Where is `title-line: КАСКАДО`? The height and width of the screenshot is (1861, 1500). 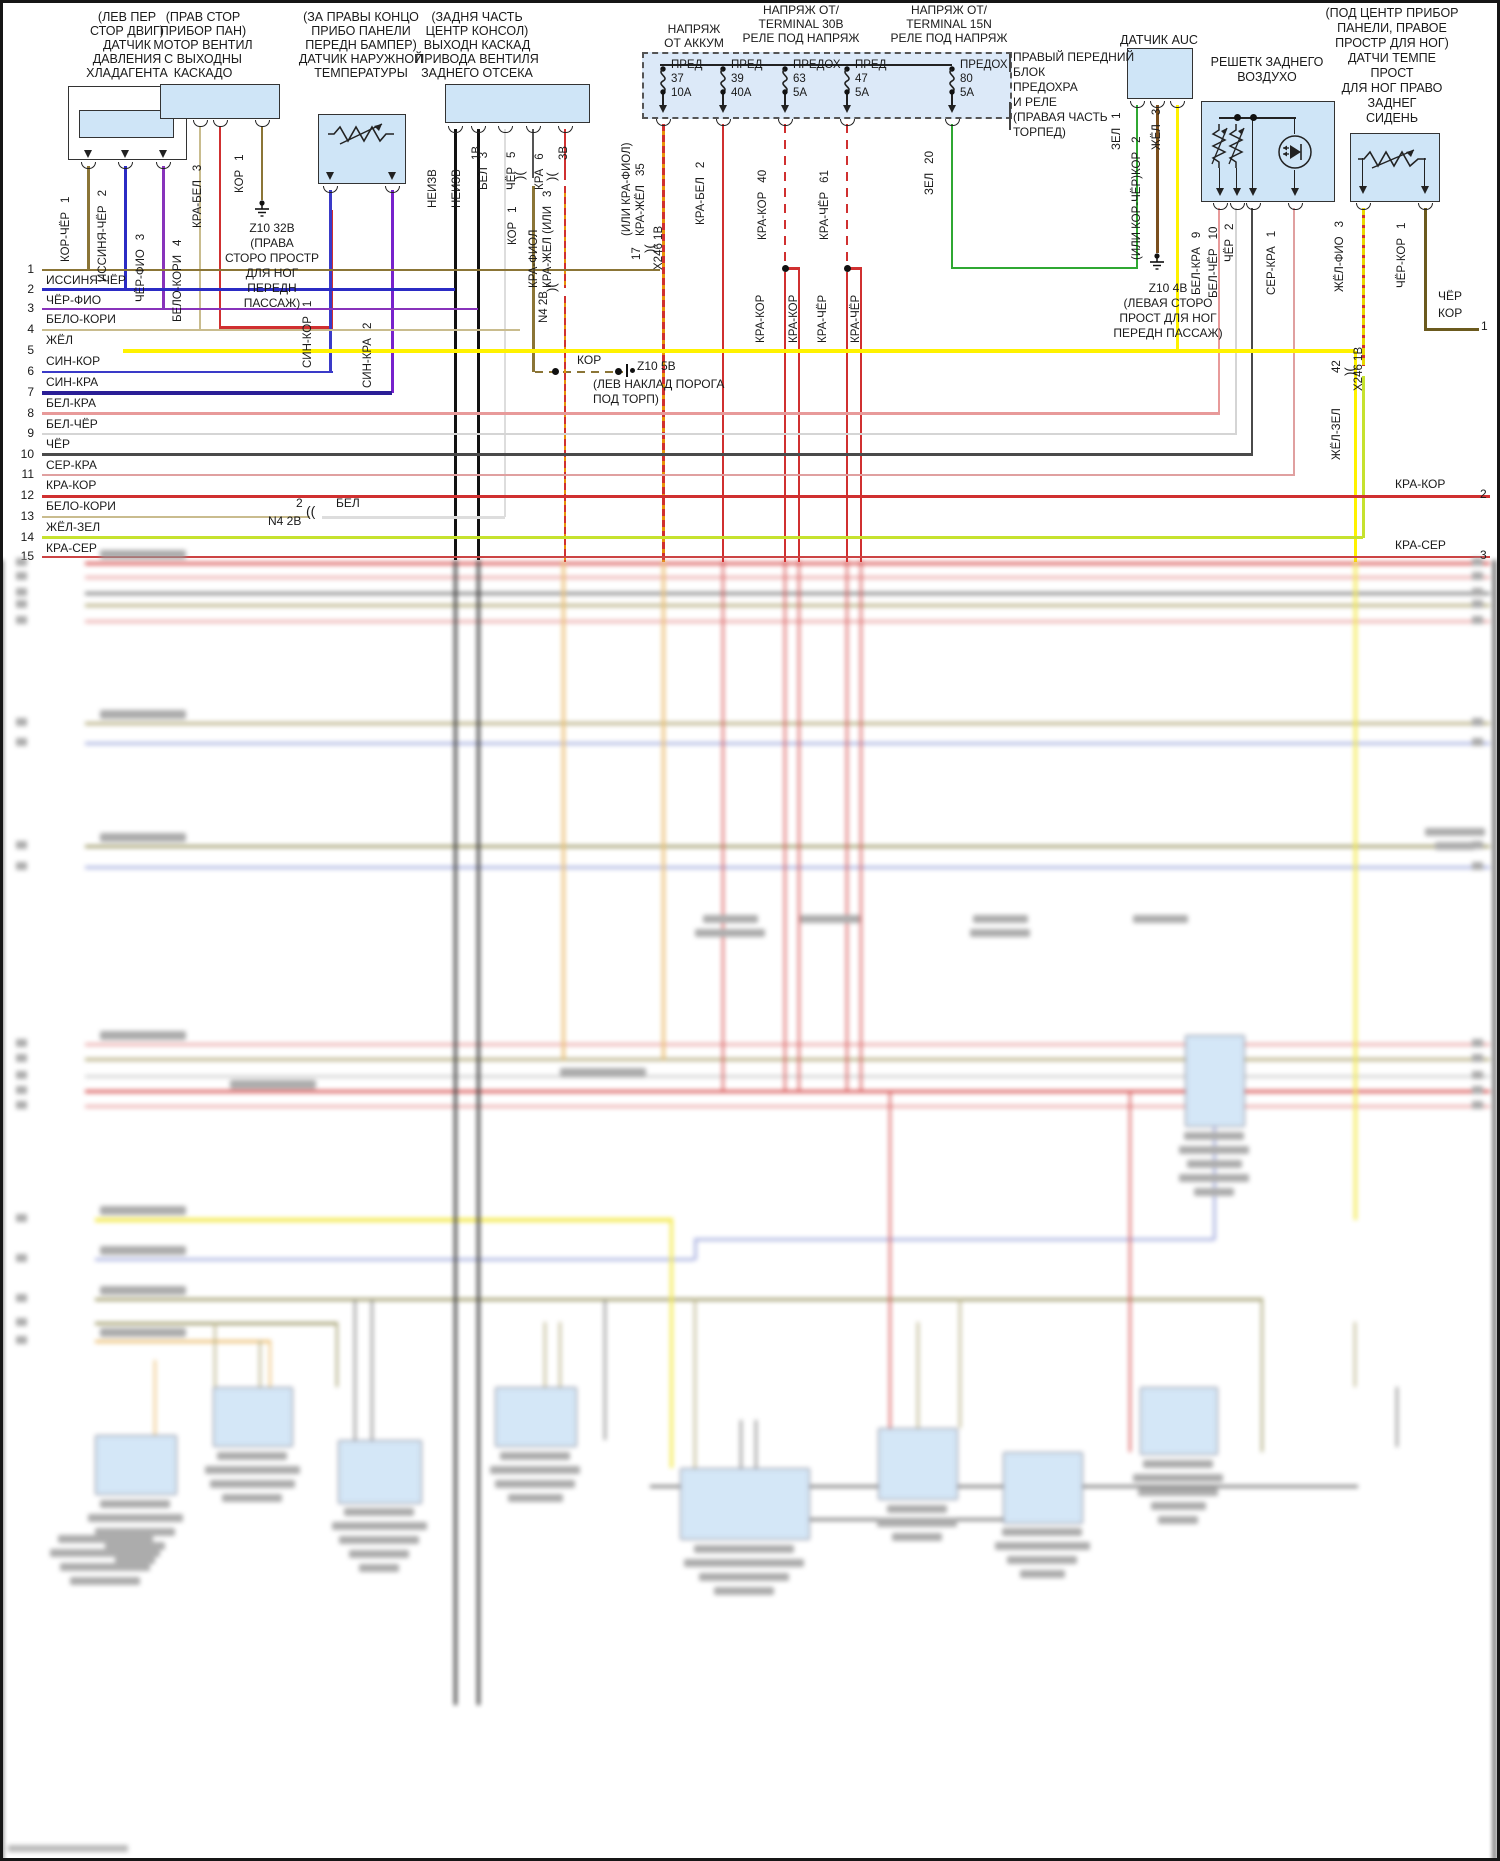
title-line: КАСКАДО is located at coordinates (203, 73).